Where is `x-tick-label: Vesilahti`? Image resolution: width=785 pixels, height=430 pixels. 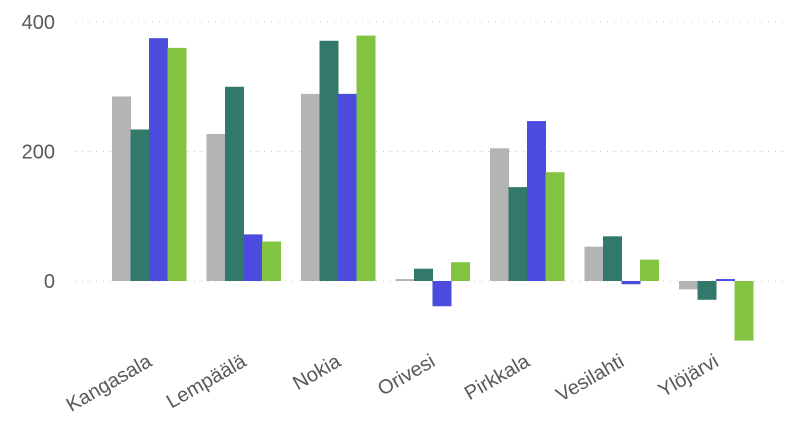
x-tick-label: Vesilahti is located at coordinates (590, 378).